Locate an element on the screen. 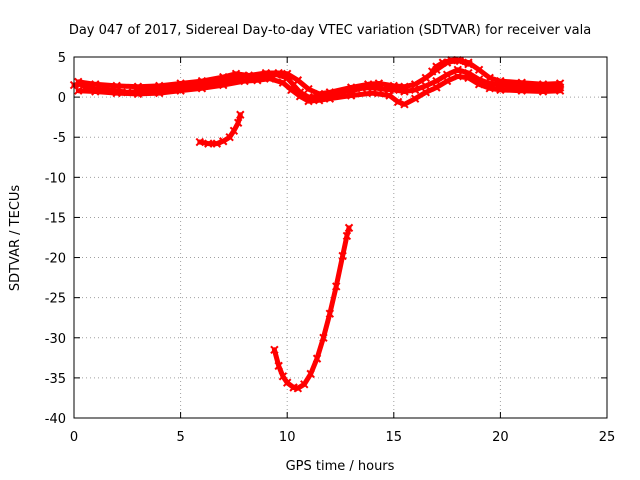  y-tick-label: -35 is located at coordinates (55, 379).